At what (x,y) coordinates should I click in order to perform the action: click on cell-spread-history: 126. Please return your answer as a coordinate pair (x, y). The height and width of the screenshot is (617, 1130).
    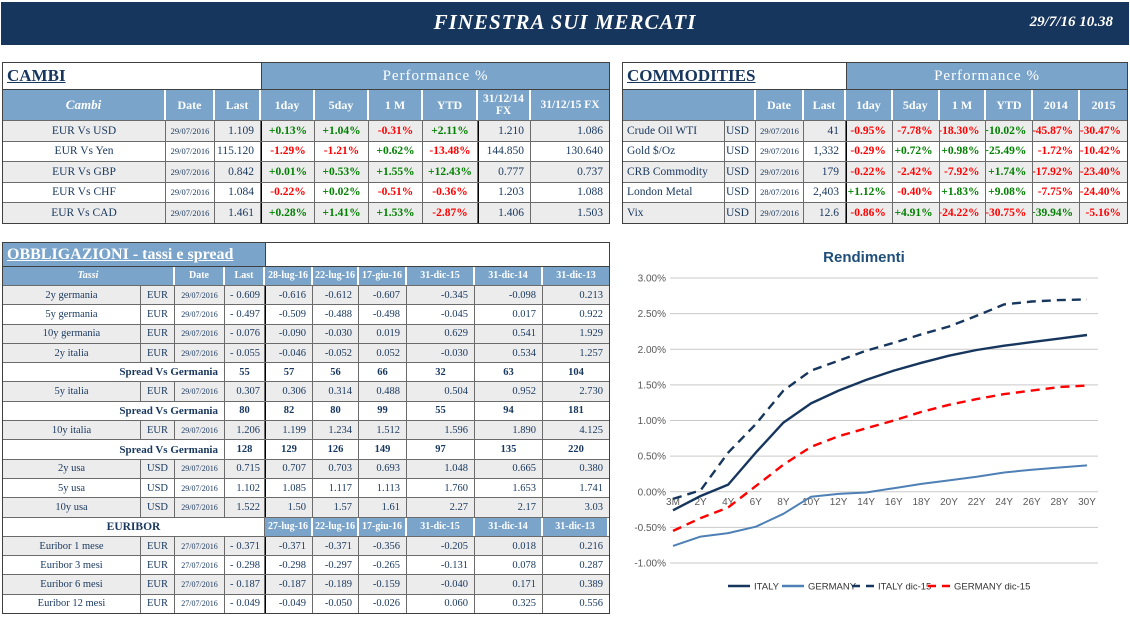
    Looking at the image, I should click on (336, 449).